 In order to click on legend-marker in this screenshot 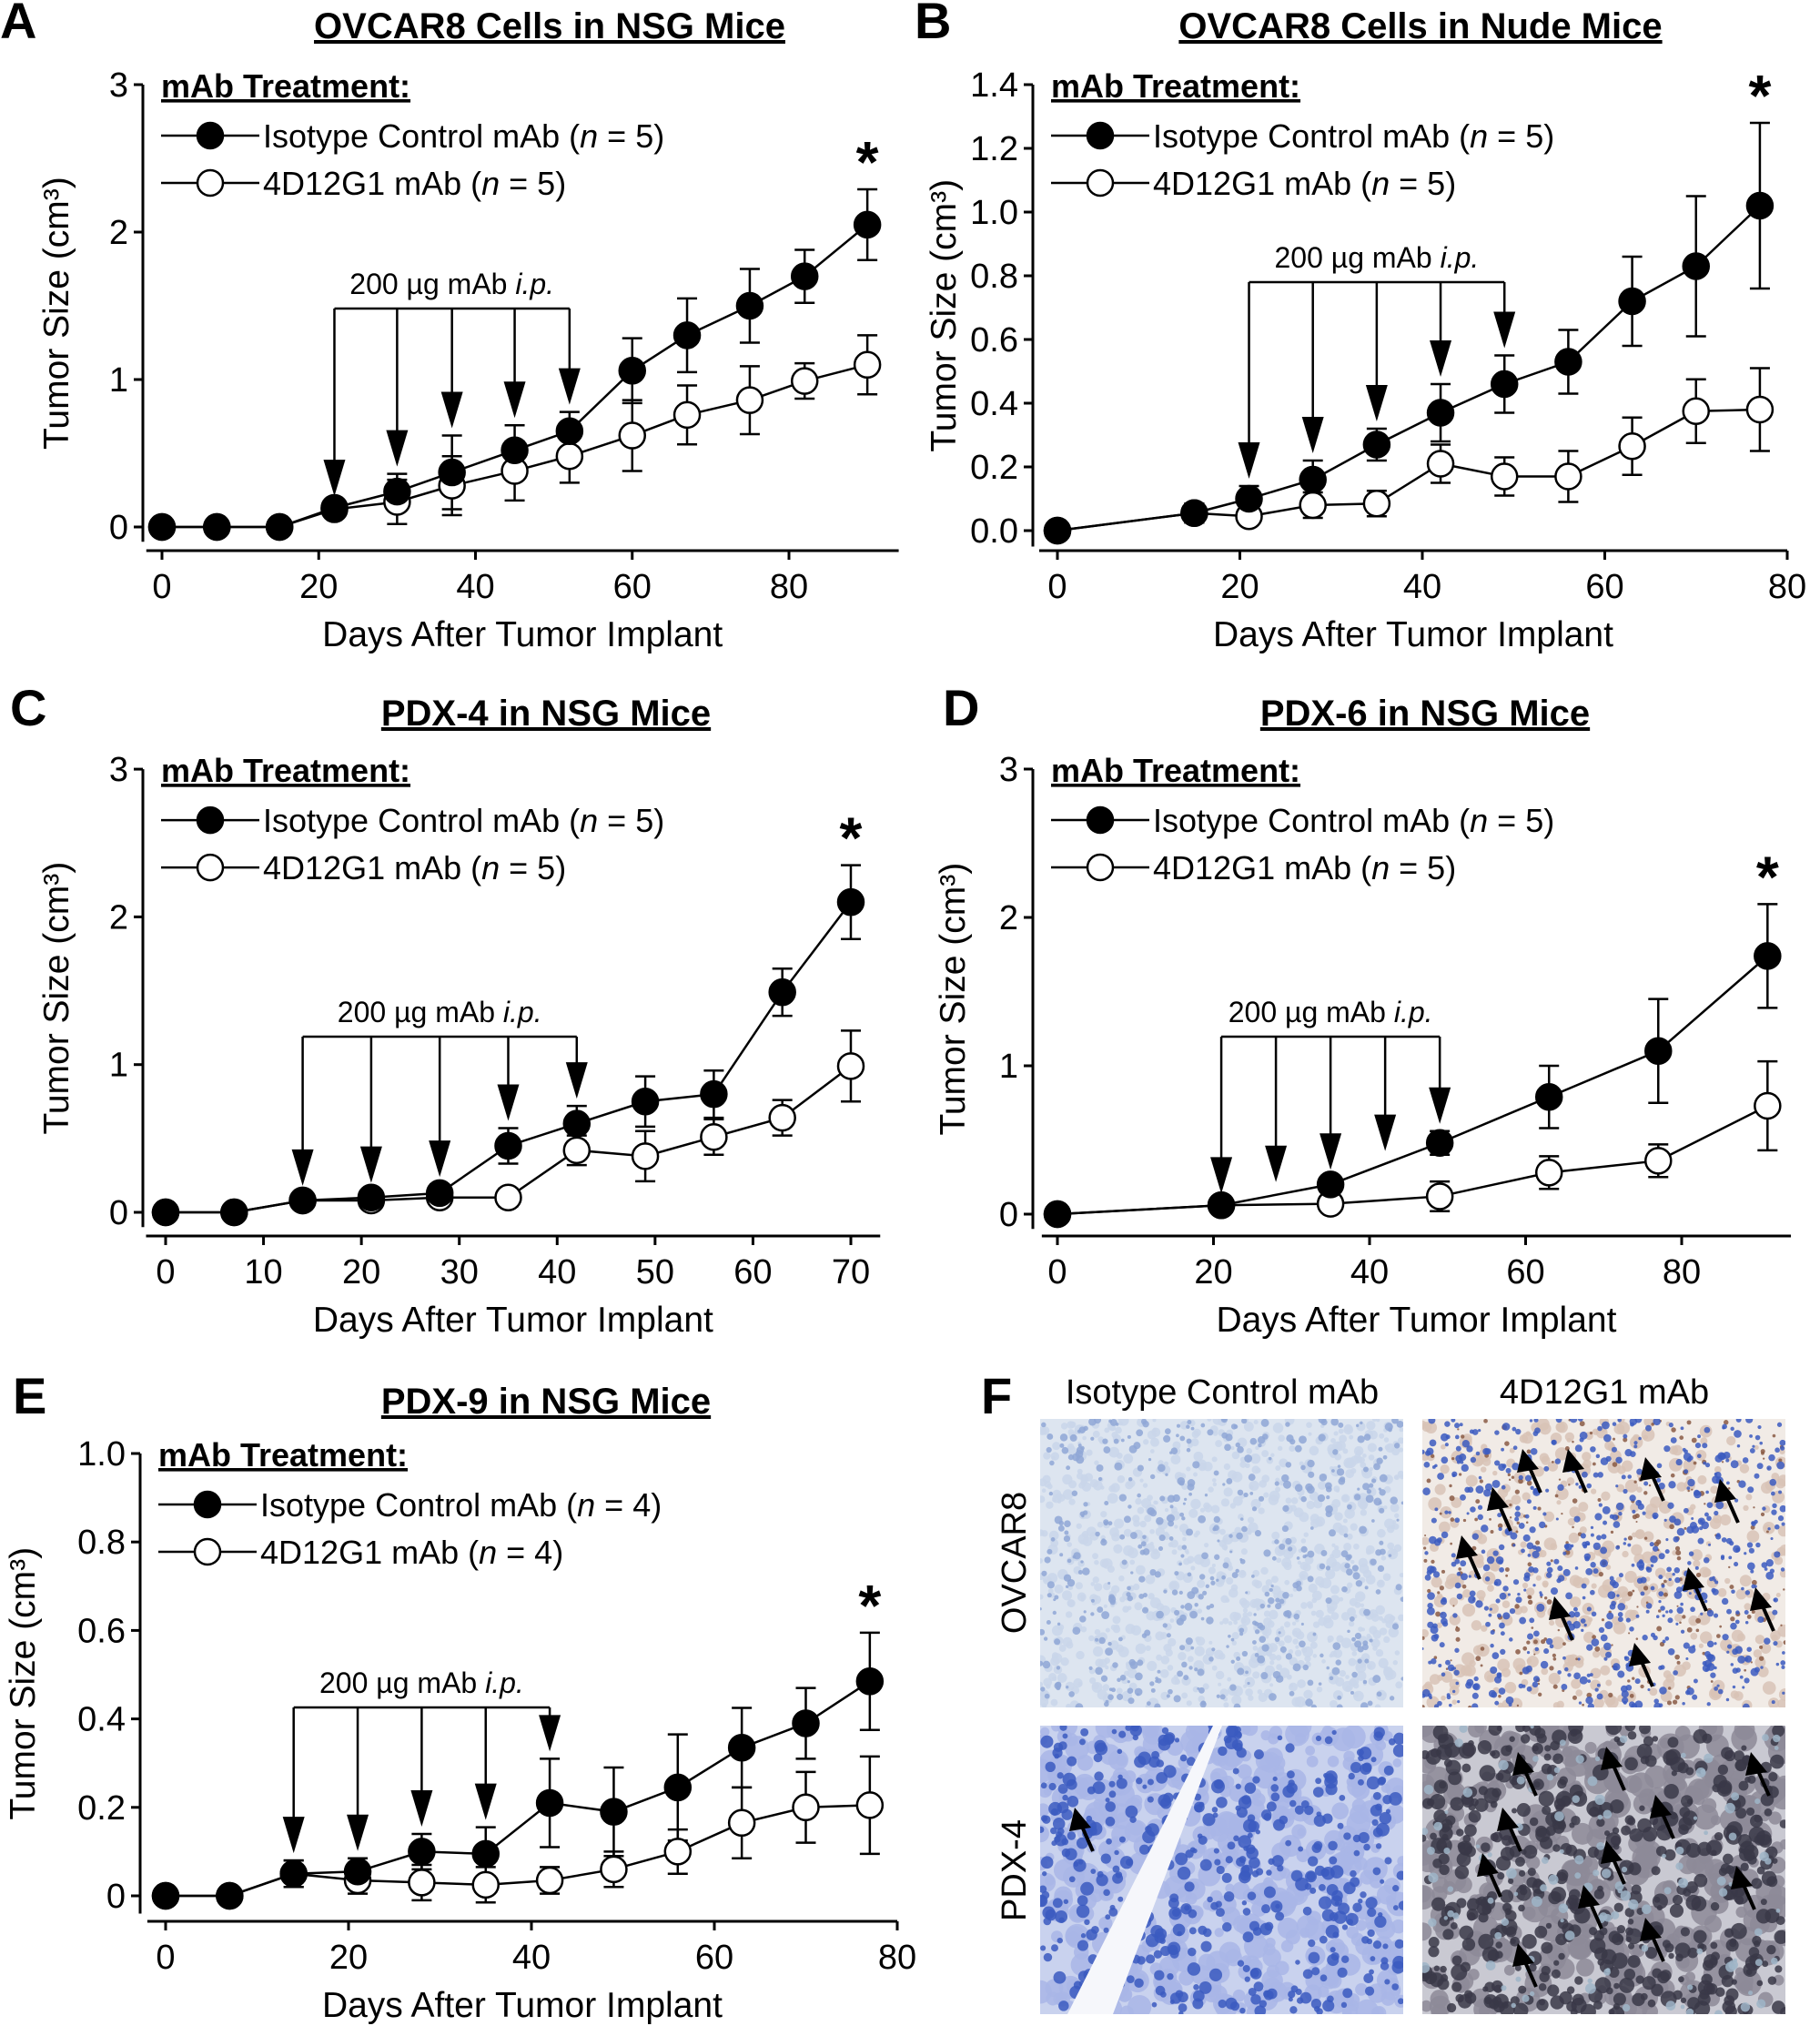, I will do `click(1100, 820)`.